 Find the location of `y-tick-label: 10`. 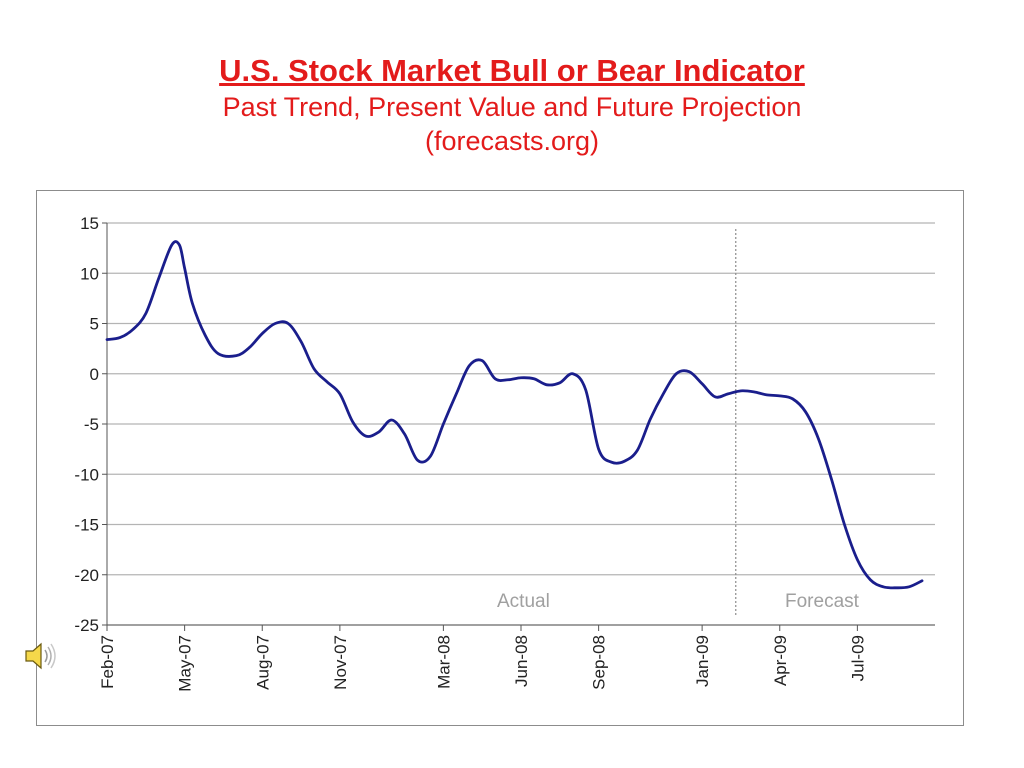

y-tick-label: 10 is located at coordinates (89, 273).